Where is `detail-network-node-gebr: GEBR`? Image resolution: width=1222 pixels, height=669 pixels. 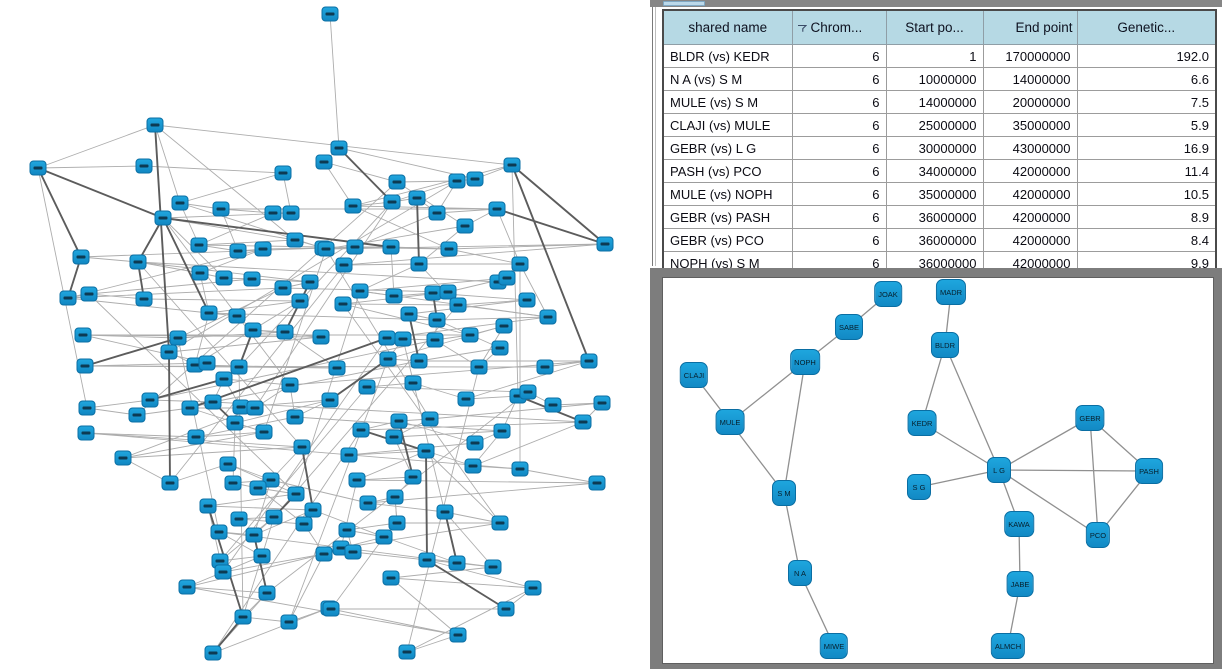
detail-network-node-gebr: GEBR is located at coordinates (1090, 418).